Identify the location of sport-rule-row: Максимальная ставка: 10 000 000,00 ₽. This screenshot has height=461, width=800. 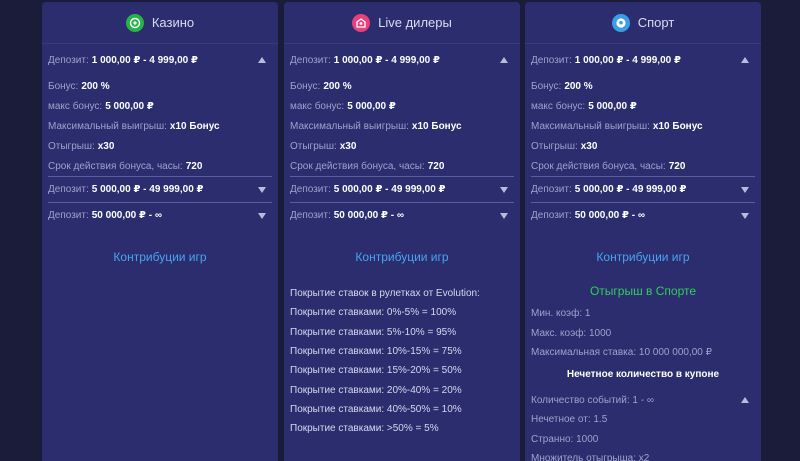
(621, 353).